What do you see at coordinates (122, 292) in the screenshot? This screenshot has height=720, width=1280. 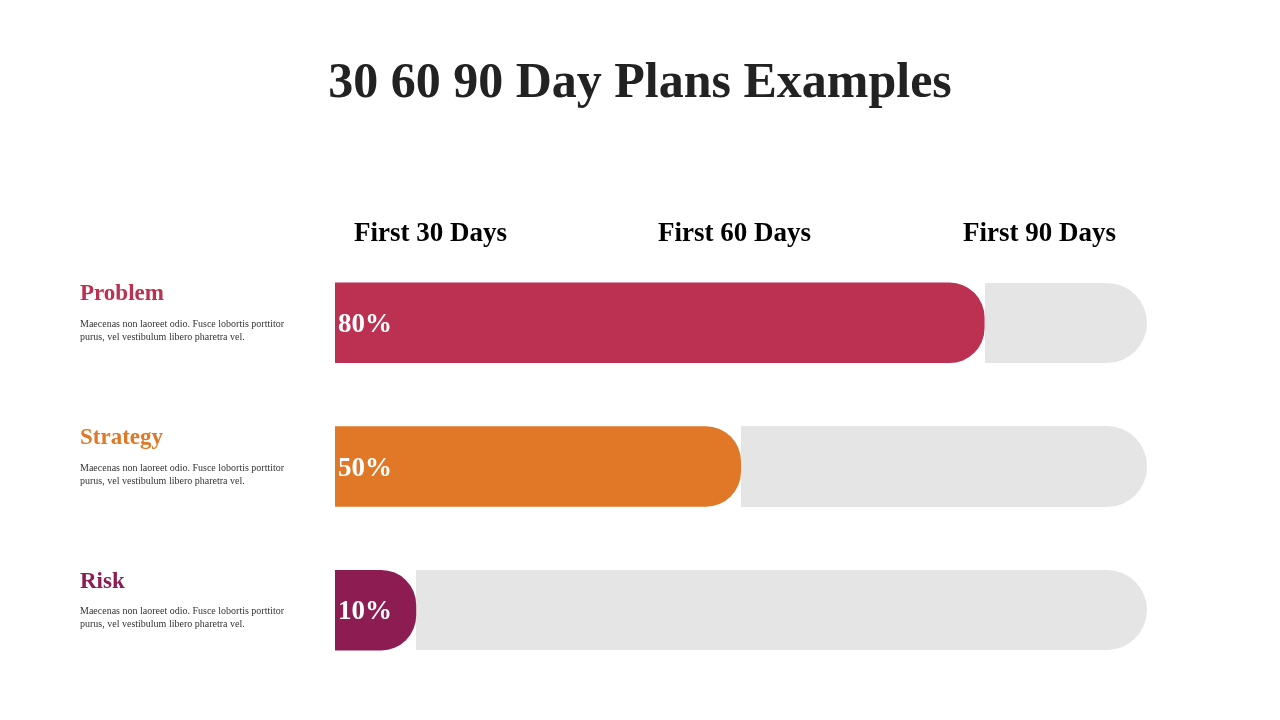 I see `y-tick-label: Problem` at bounding box center [122, 292].